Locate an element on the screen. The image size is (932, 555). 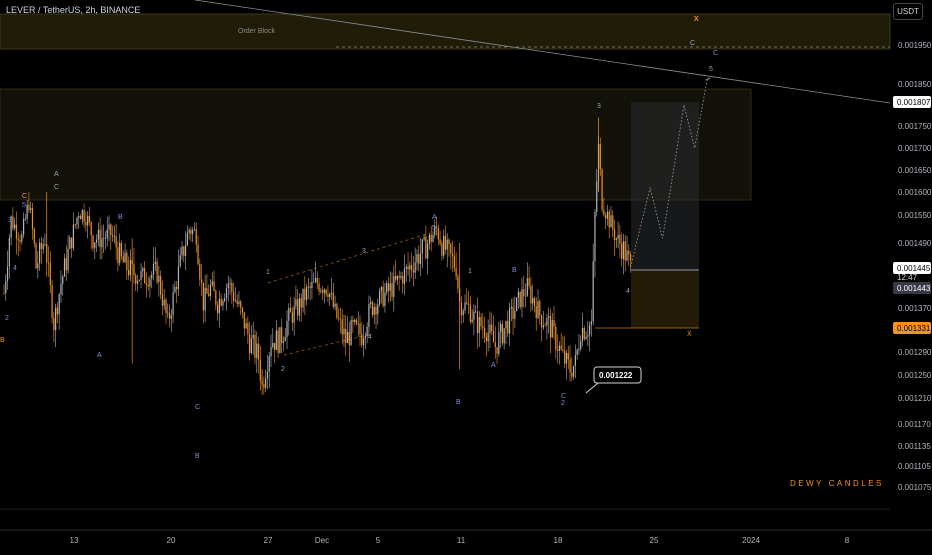
wave-label: B is located at coordinates (120, 217).